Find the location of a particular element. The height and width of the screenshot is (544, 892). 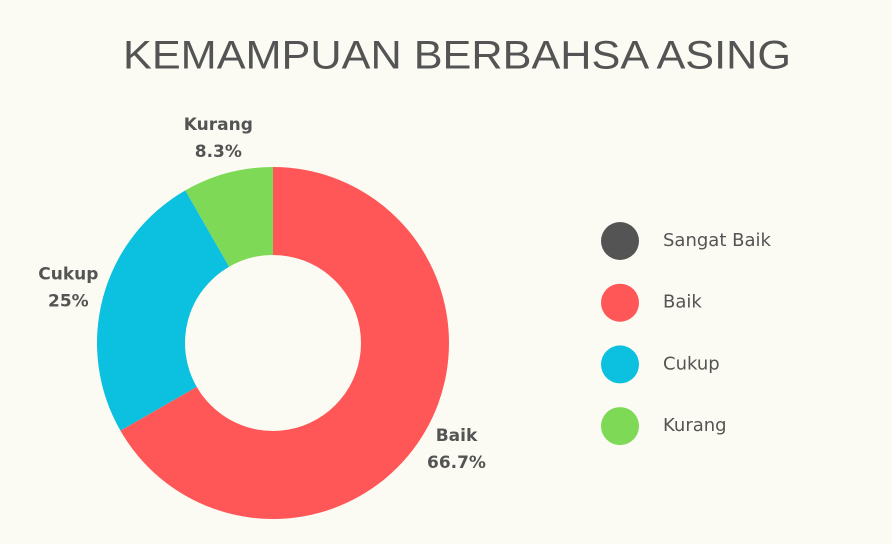

slice-category-label: Cukup is located at coordinates (68, 275).